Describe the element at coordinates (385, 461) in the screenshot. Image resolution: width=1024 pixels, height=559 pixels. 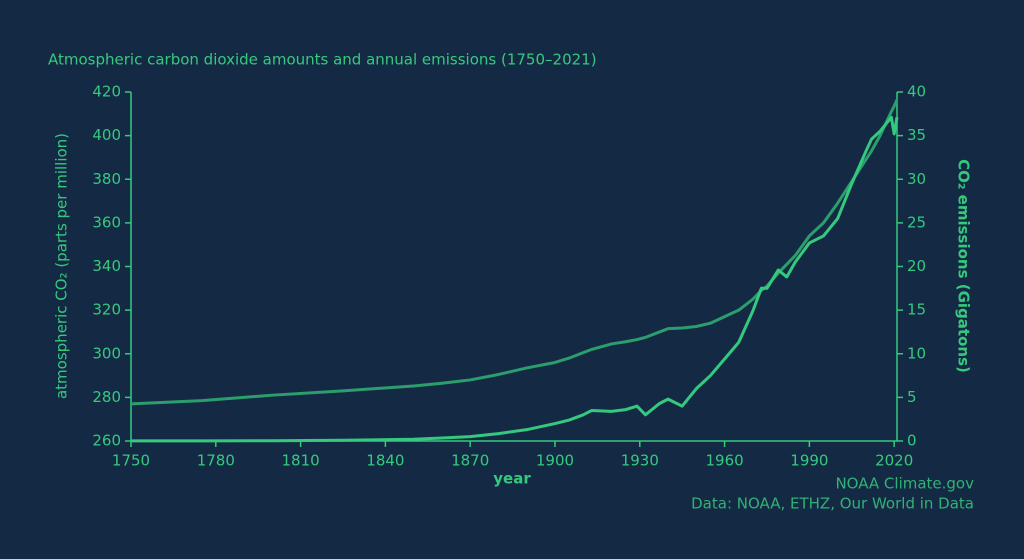
I see `x-tick-label: 1840` at that location.